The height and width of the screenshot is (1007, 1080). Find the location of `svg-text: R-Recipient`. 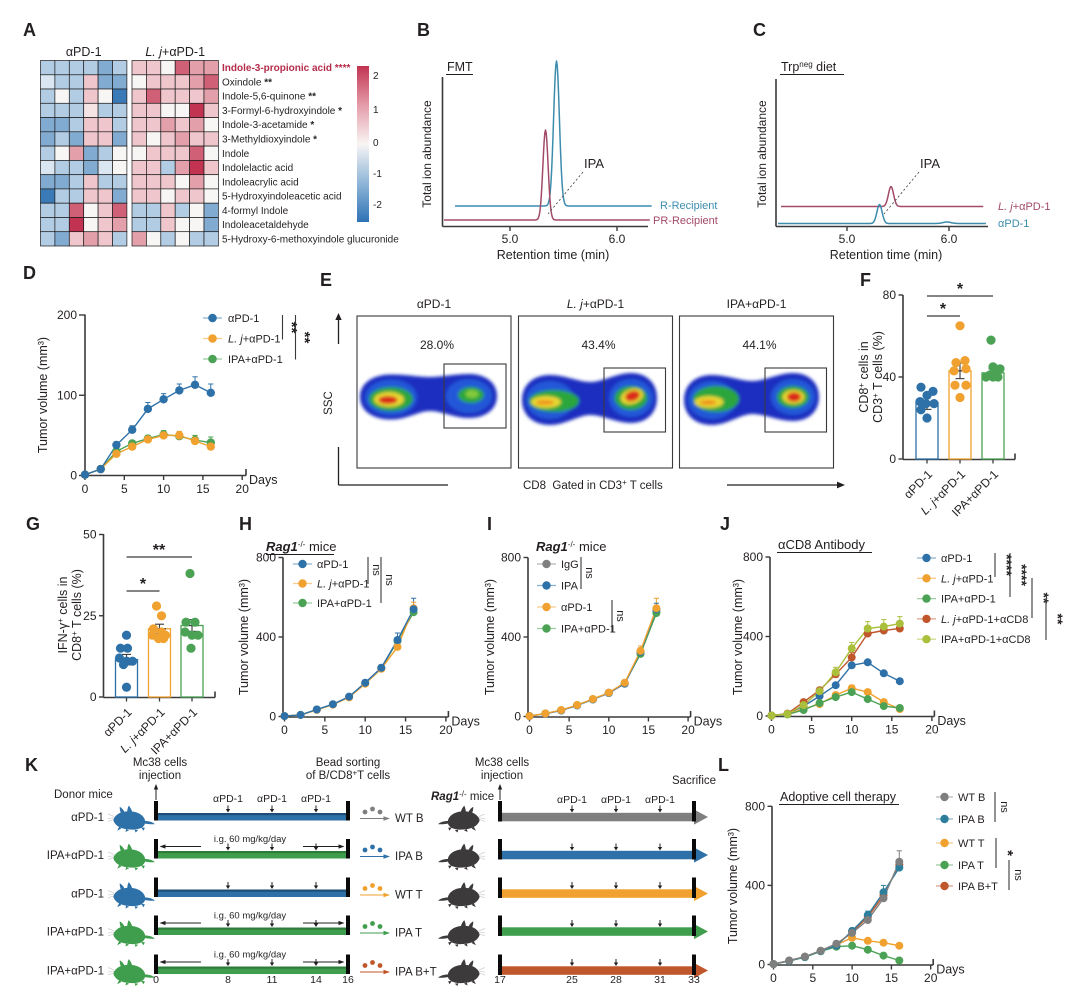

svg-text: R-Recipient is located at coordinates (688, 206).